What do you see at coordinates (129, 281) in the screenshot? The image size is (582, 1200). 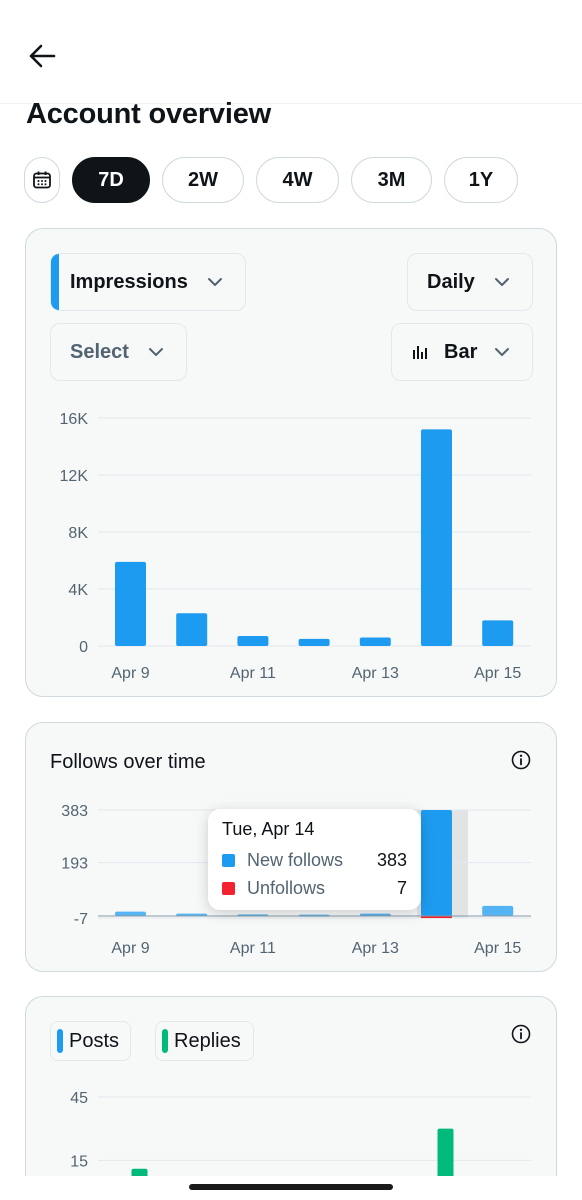 I see `metric-dropdown-label: Impressions` at bounding box center [129, 281].